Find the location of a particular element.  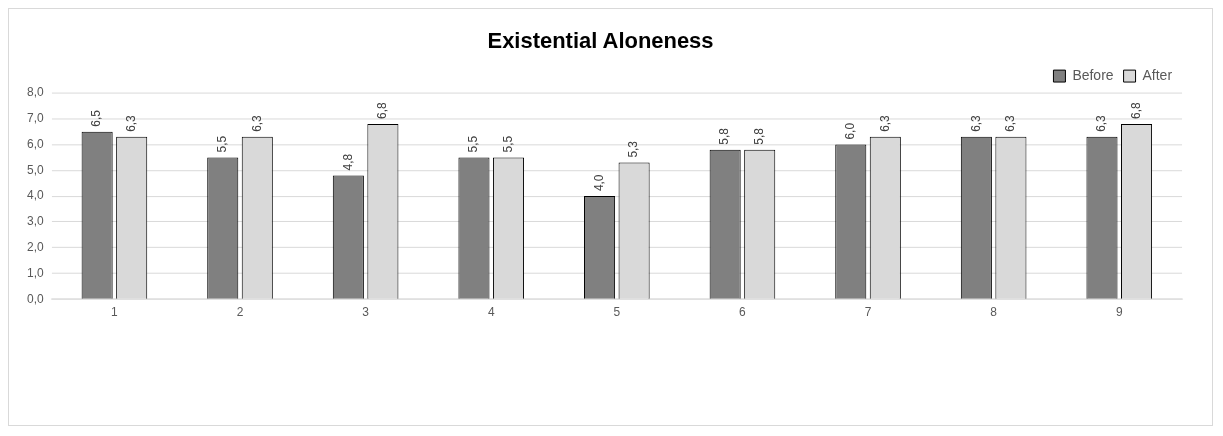

y-tick-label: 5,0 is located at coordinates (35, 169).